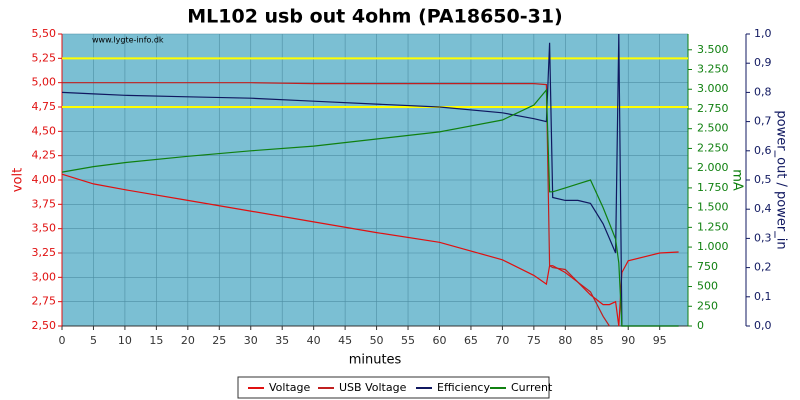  I want to click on x-tick-label: 75, so click(534, 340).